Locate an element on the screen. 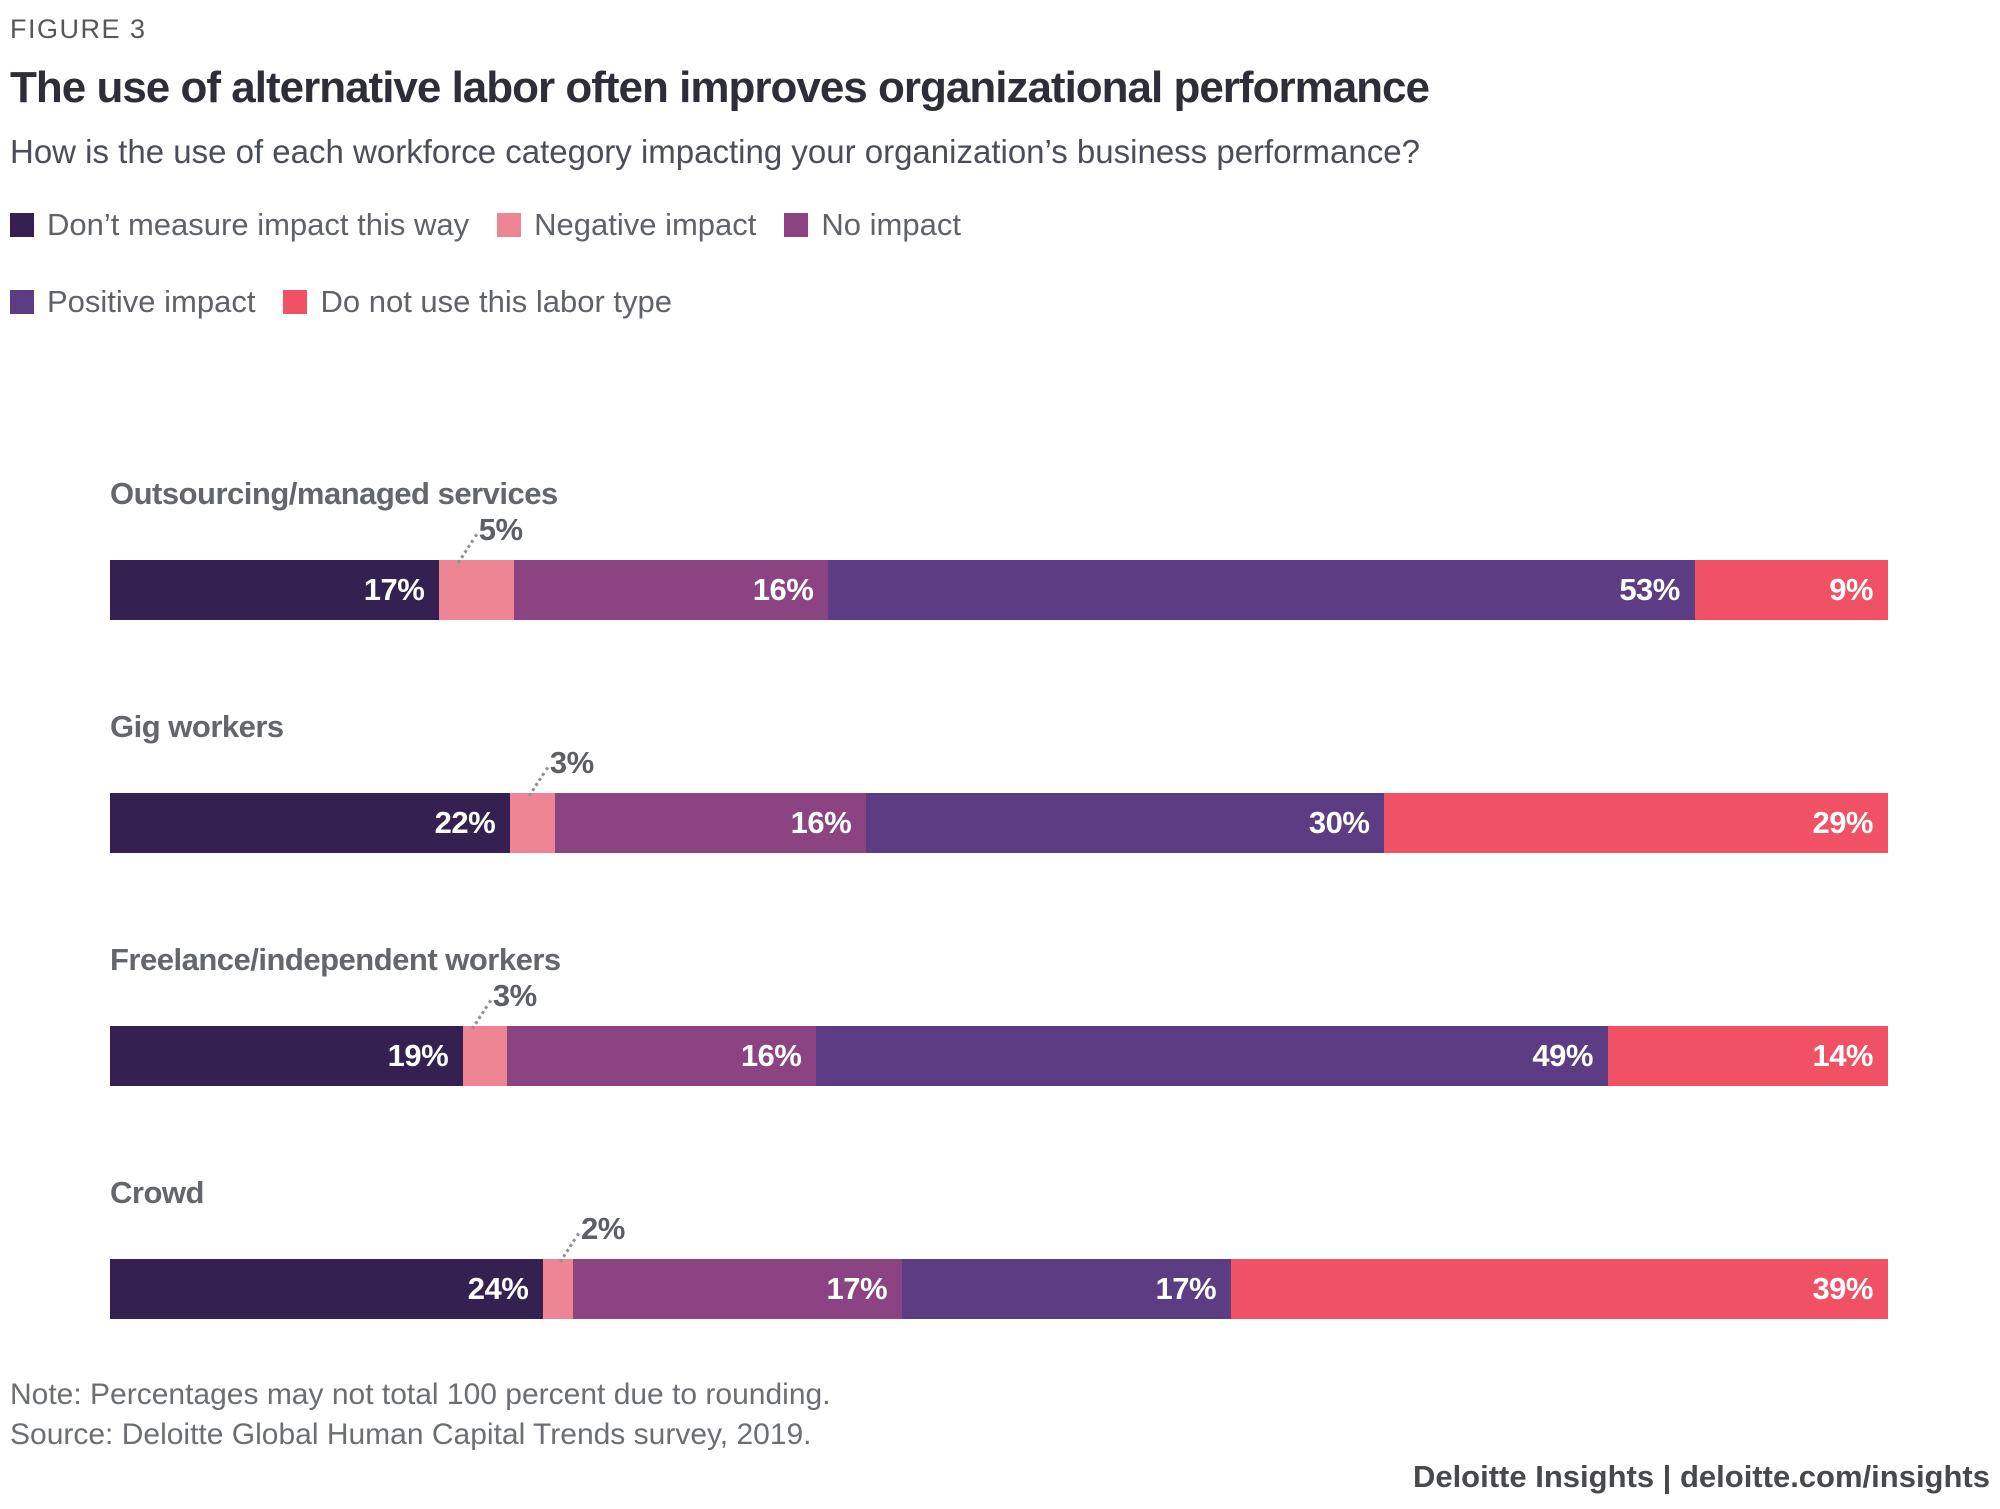 The width and height of the screenshot is (2000, 1509). stacked-bar: 17% 16% 53% 9% is located at coordinates (999, 590).